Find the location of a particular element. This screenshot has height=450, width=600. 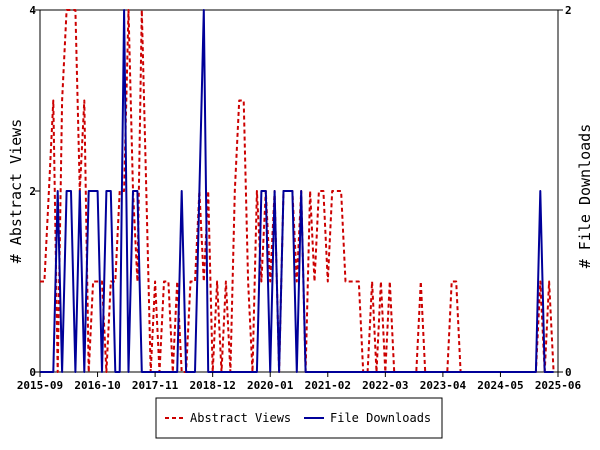

y-left-tick-label: 0 is located at coordinates (32, 372).